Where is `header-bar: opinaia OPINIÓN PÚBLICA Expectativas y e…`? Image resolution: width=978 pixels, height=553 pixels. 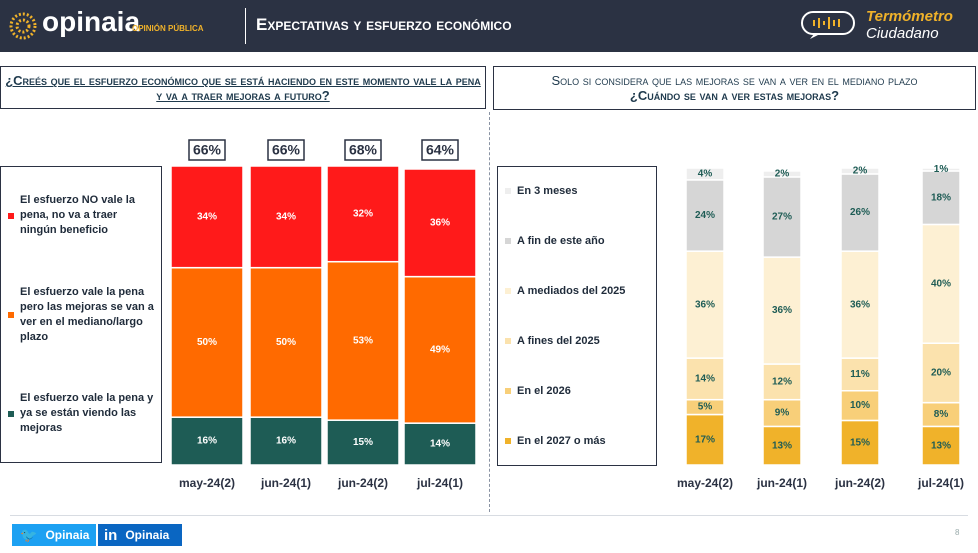
header-bar: opinaia OPINIÓN PÚBLICA Expectativas y e… is located at coordinates (489, 26).